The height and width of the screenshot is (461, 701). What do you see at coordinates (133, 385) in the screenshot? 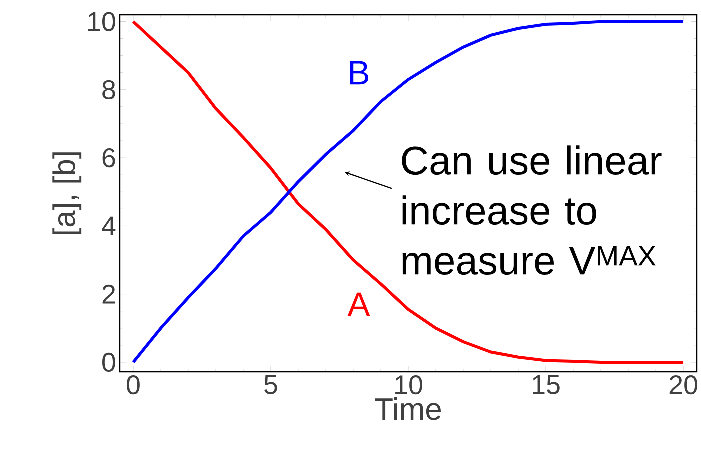
I see `x-tick-label: 0` at bounding box center [133, 385].